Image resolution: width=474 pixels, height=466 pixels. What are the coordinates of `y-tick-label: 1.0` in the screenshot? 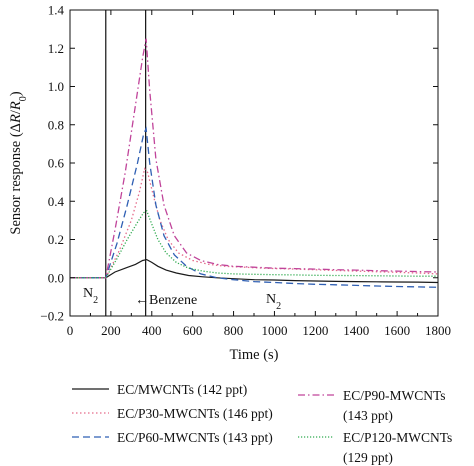 It's located at (56, 86).